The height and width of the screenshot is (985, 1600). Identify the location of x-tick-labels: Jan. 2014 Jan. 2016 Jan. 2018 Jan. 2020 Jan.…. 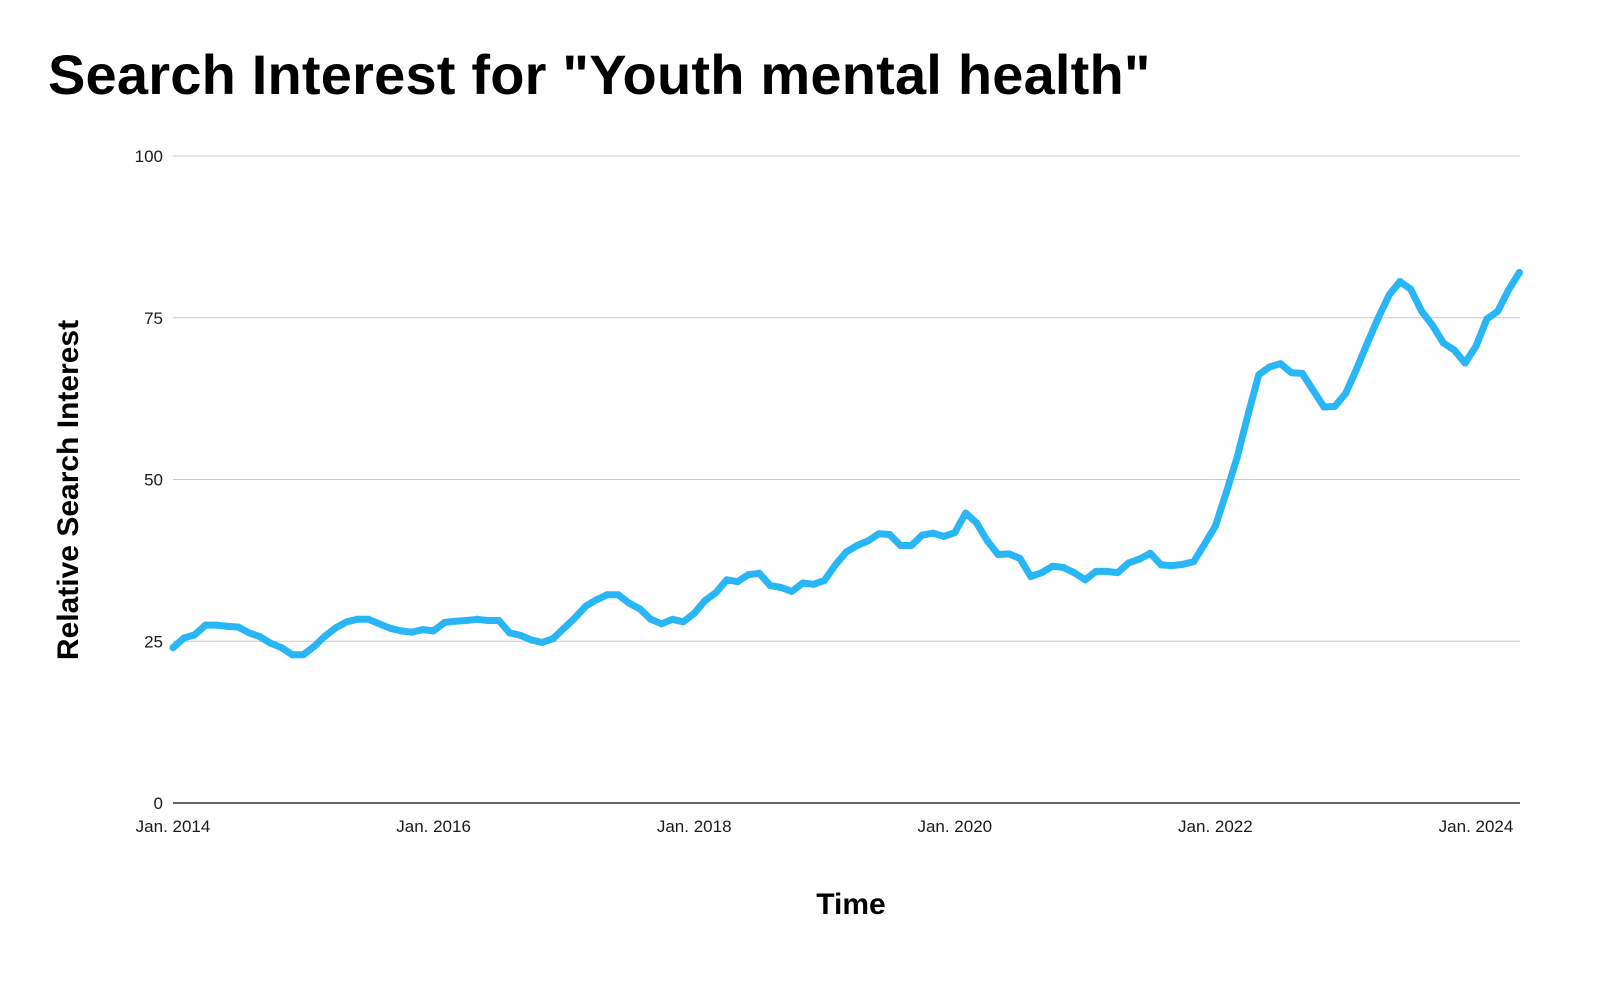
(825, 826).